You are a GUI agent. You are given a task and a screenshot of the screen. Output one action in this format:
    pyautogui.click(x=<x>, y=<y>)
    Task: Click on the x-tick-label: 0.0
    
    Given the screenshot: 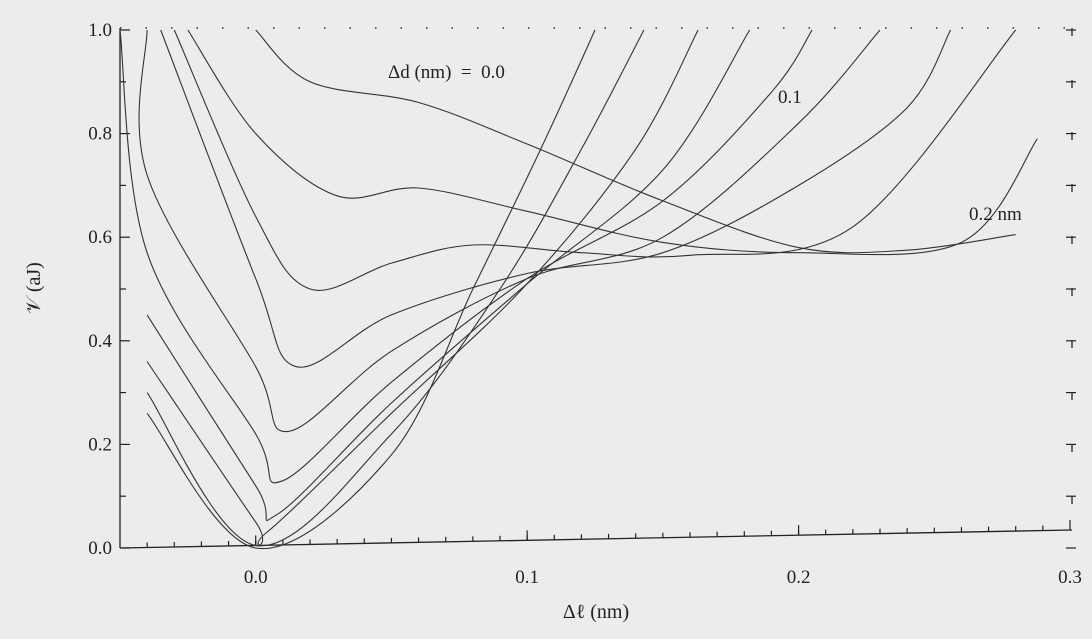 What is the action you would take?
    pyautogui.click(x=256, y=577)
    